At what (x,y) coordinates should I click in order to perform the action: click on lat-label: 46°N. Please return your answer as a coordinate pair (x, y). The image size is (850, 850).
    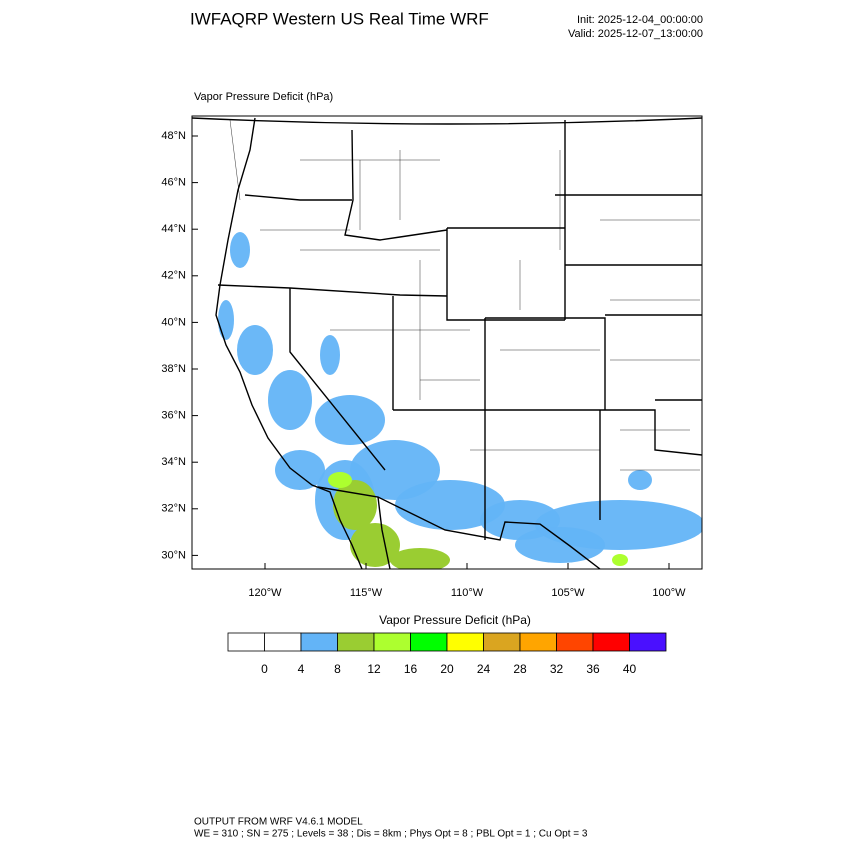
    Looking at the image, I should click on (173, 183).